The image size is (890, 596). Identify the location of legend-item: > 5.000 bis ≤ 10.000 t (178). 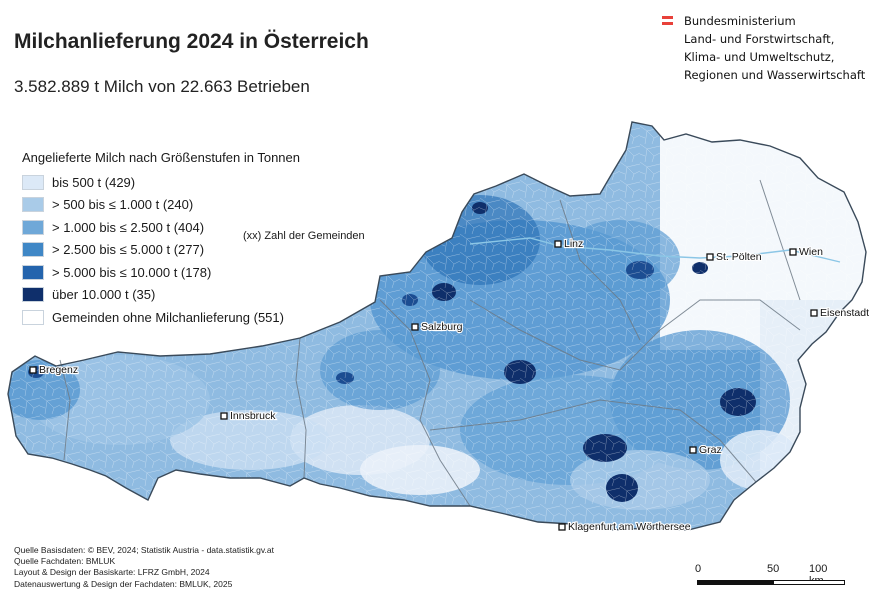
(161, 272).